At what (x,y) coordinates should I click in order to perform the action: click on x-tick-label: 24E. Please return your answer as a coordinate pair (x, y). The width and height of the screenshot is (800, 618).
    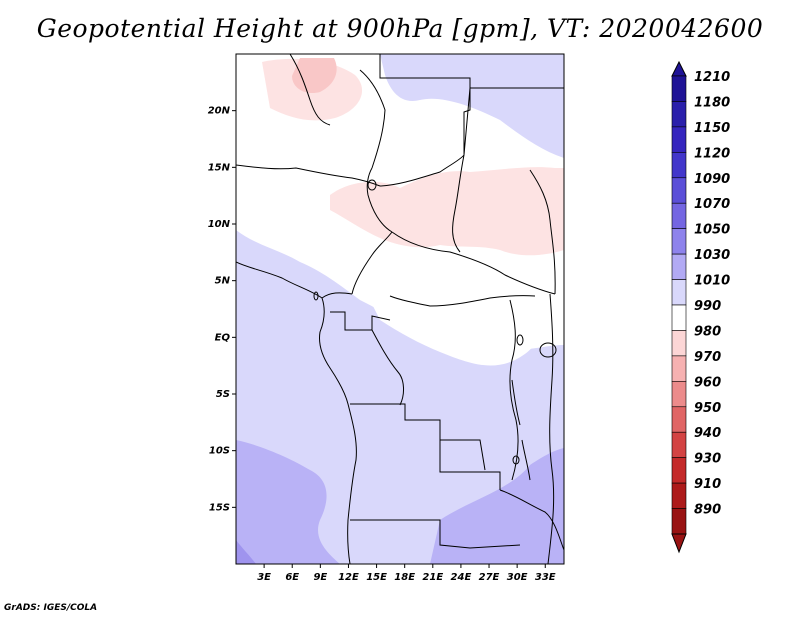
    Looking at the image, I should click on (461, 577).